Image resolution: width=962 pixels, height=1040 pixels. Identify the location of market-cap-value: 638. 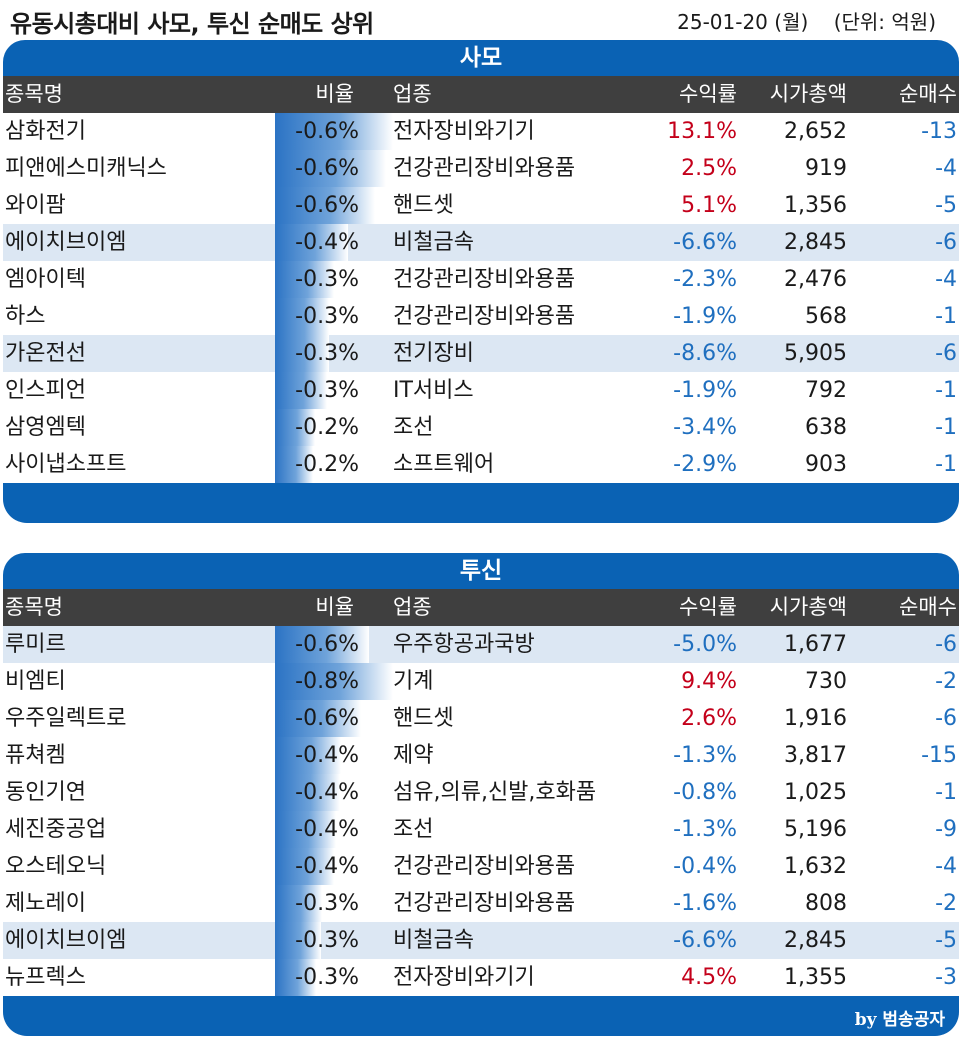
(826, 427).